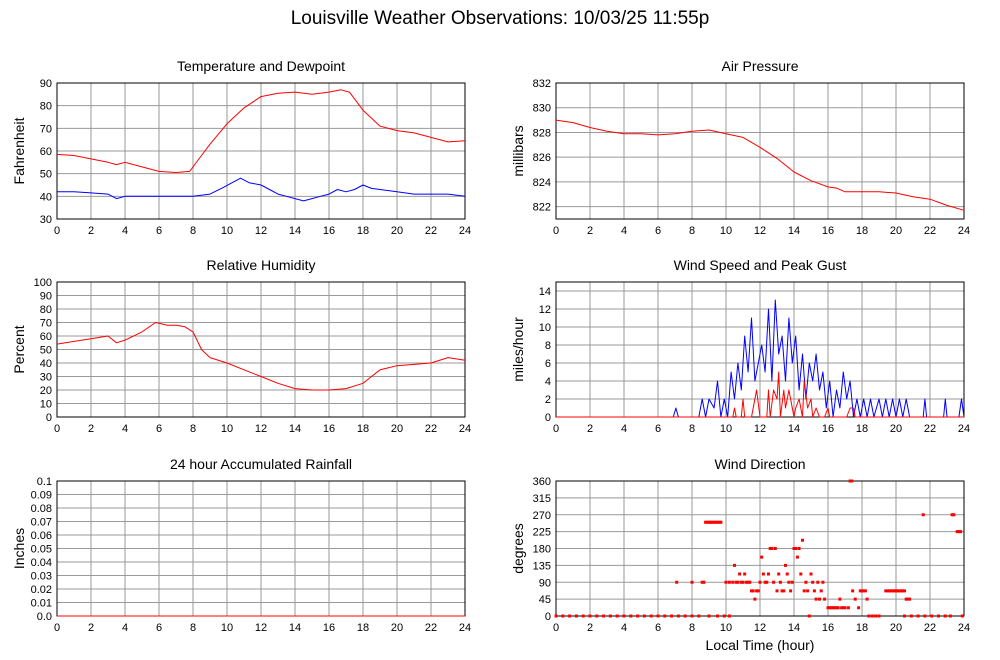  What do you see at coordinates (542, 183) in the screenshot?
I see `pressure-y-tick-label: 824` at bounding box center [542, 183].